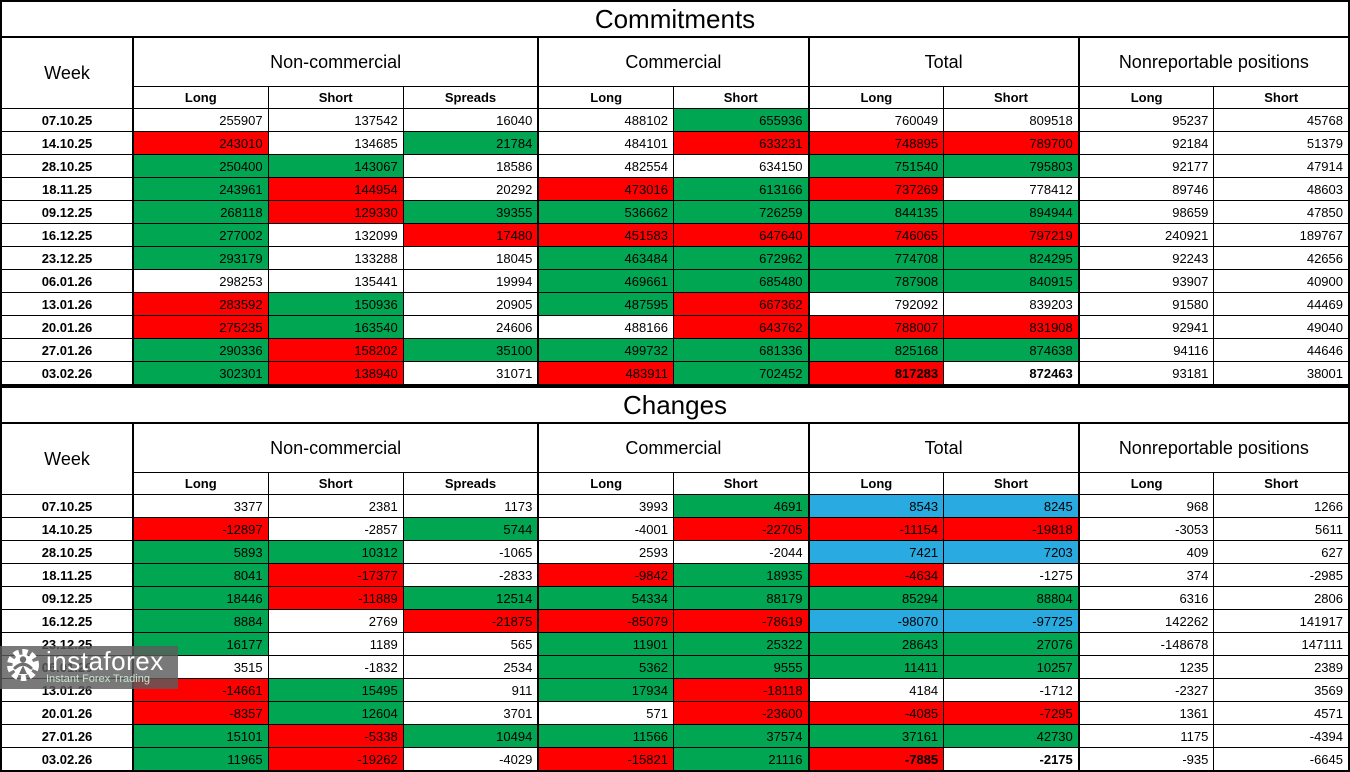  What do you see at coordinates (105, 660) in the screenshot?
I see `watermark-brand: instaforex` at bounding box center [105, 660].